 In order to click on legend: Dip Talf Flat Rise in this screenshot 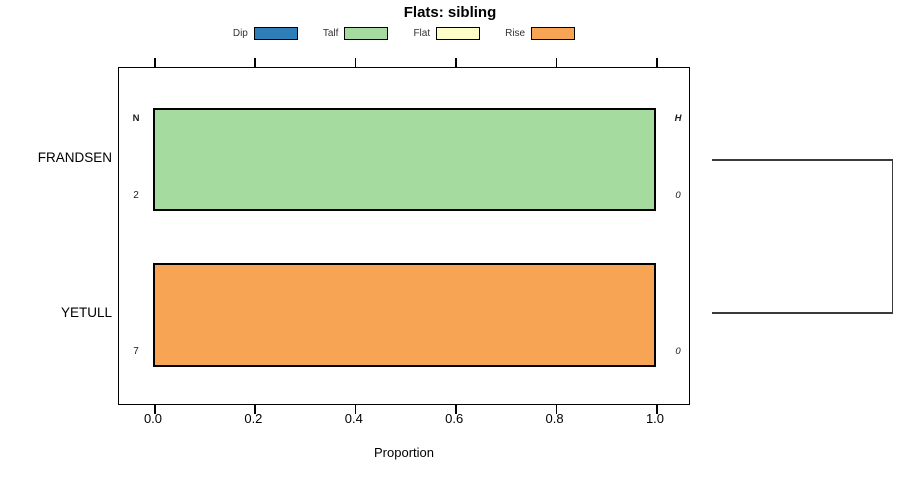, I will do `click(404, 33)`.